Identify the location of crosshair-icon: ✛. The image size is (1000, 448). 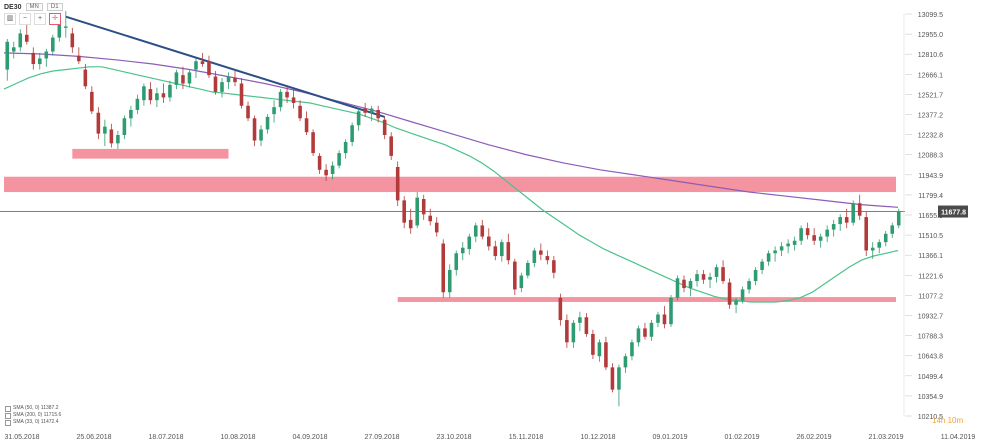
(55, 19).